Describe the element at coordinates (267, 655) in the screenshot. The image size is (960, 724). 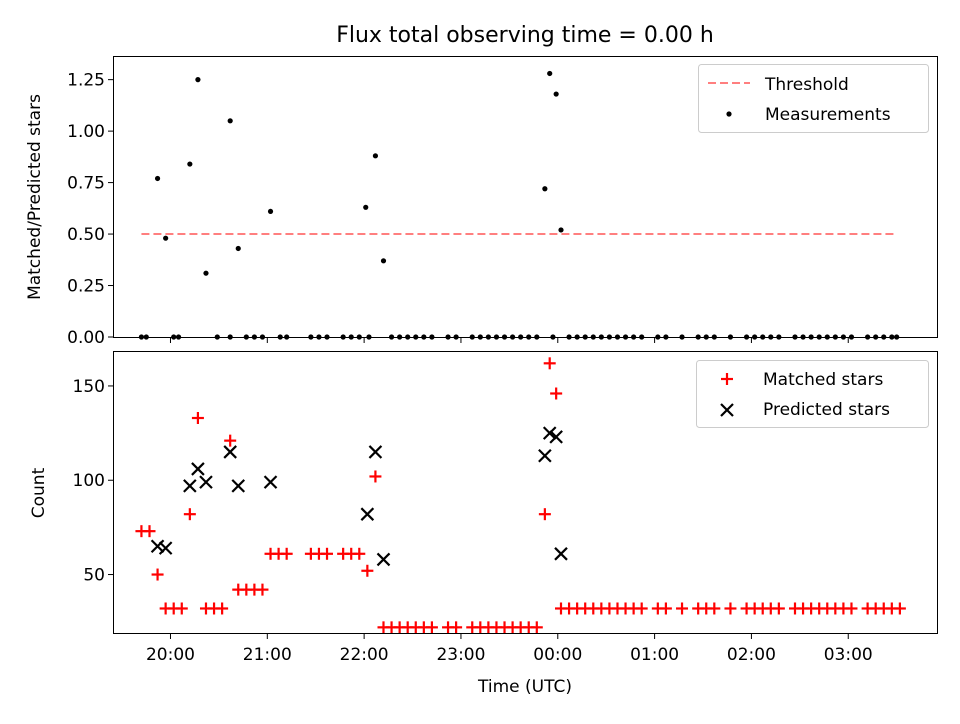
I see `bottom-x-tick-label: 21:00` at that location.